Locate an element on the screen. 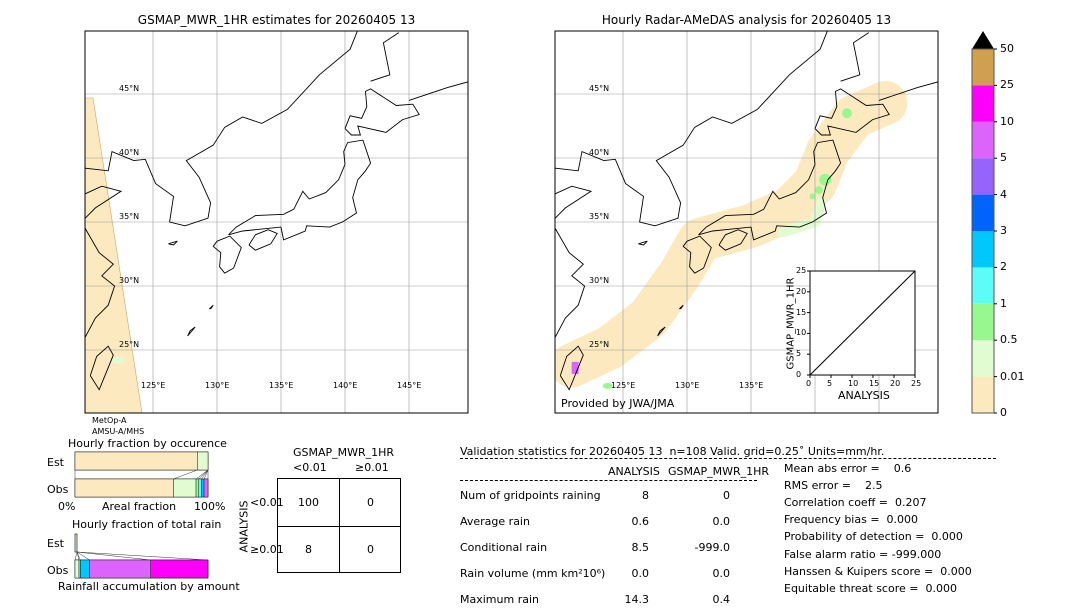 Image resolution: width=1080 pixels, height=612 pixels. score-line: False alarm ratio = -999.000 is located at coordinates (863, 554).